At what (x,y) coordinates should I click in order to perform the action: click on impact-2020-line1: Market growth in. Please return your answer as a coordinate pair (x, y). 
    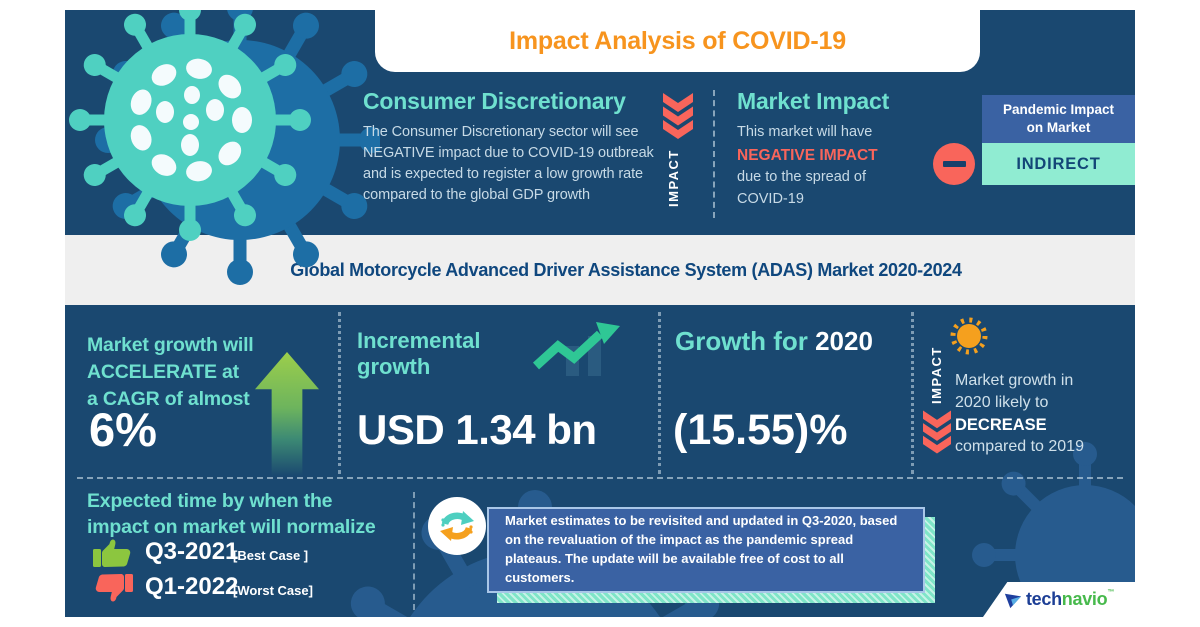
    Looking at the image, I should click on (1014, 380).